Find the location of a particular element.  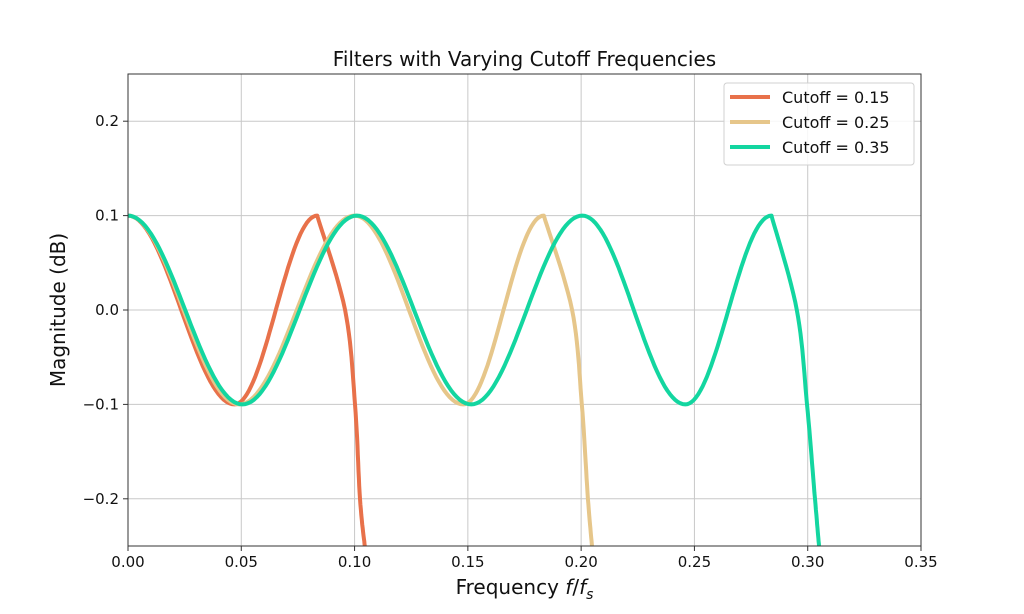

x-axis-label: Frequency f/fs is located at coordinates (525, 589).